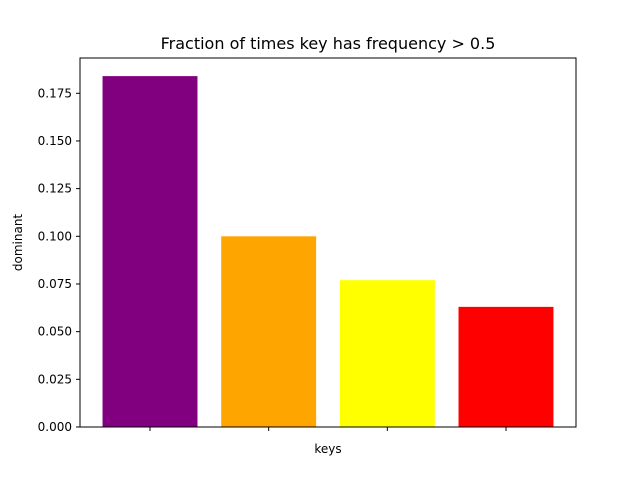 The width and height of the screenshot is (640, 480). Describe the element at coordinates (55, 379) in the screenshot. I see `y-tick-label-1: 0.025` at that location.